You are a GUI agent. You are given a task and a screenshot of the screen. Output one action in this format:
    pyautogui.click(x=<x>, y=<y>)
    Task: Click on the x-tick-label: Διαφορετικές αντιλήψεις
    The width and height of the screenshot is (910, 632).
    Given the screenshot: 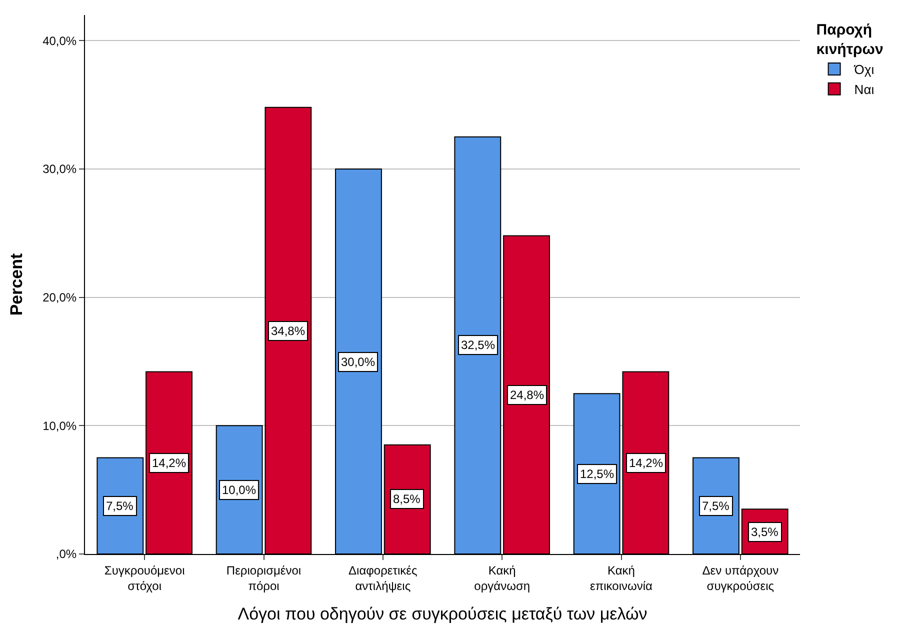 What is the action you would take?
    pyautogui.click(x=383, y=578)
    